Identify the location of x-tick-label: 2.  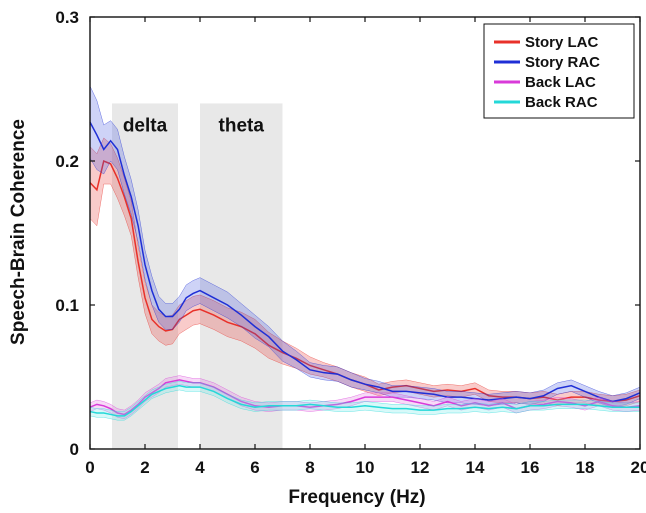
(144, 467).